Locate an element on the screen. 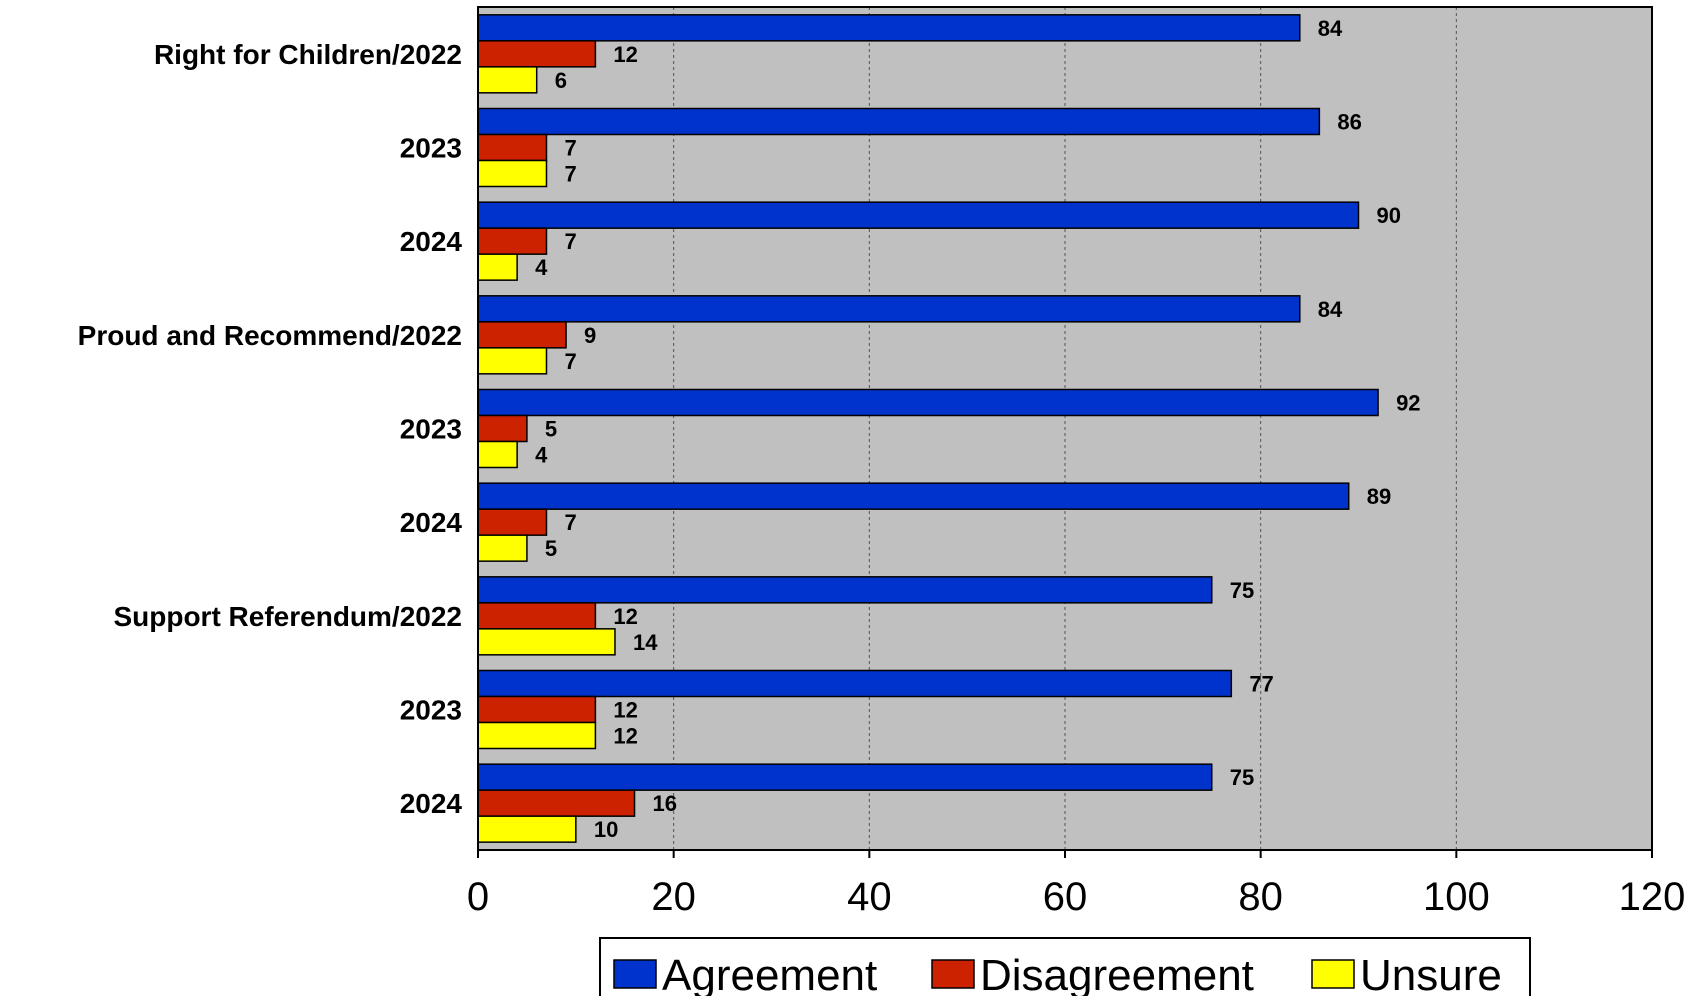 The width and height of the screenshot is (1696, 996). legend: Agreement Disagreement Unsure is located at coordinates (1065, 966).